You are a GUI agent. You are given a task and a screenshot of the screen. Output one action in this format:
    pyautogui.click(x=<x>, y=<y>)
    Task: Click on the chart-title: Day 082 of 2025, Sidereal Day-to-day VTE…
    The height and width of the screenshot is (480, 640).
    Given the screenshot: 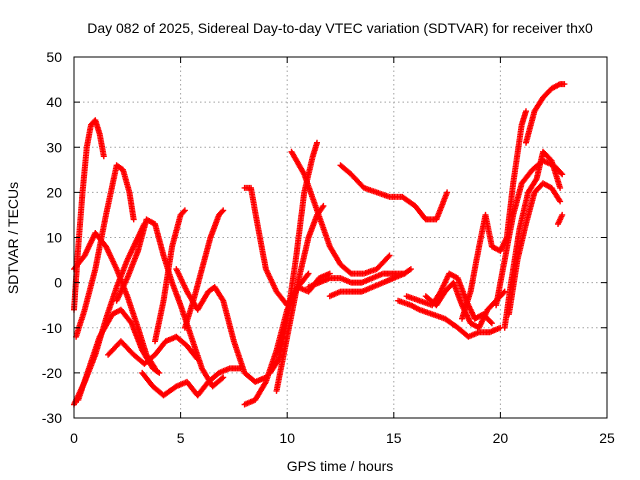 What is the action you would take?
    pyautogui.click(x=340, y=28)
    